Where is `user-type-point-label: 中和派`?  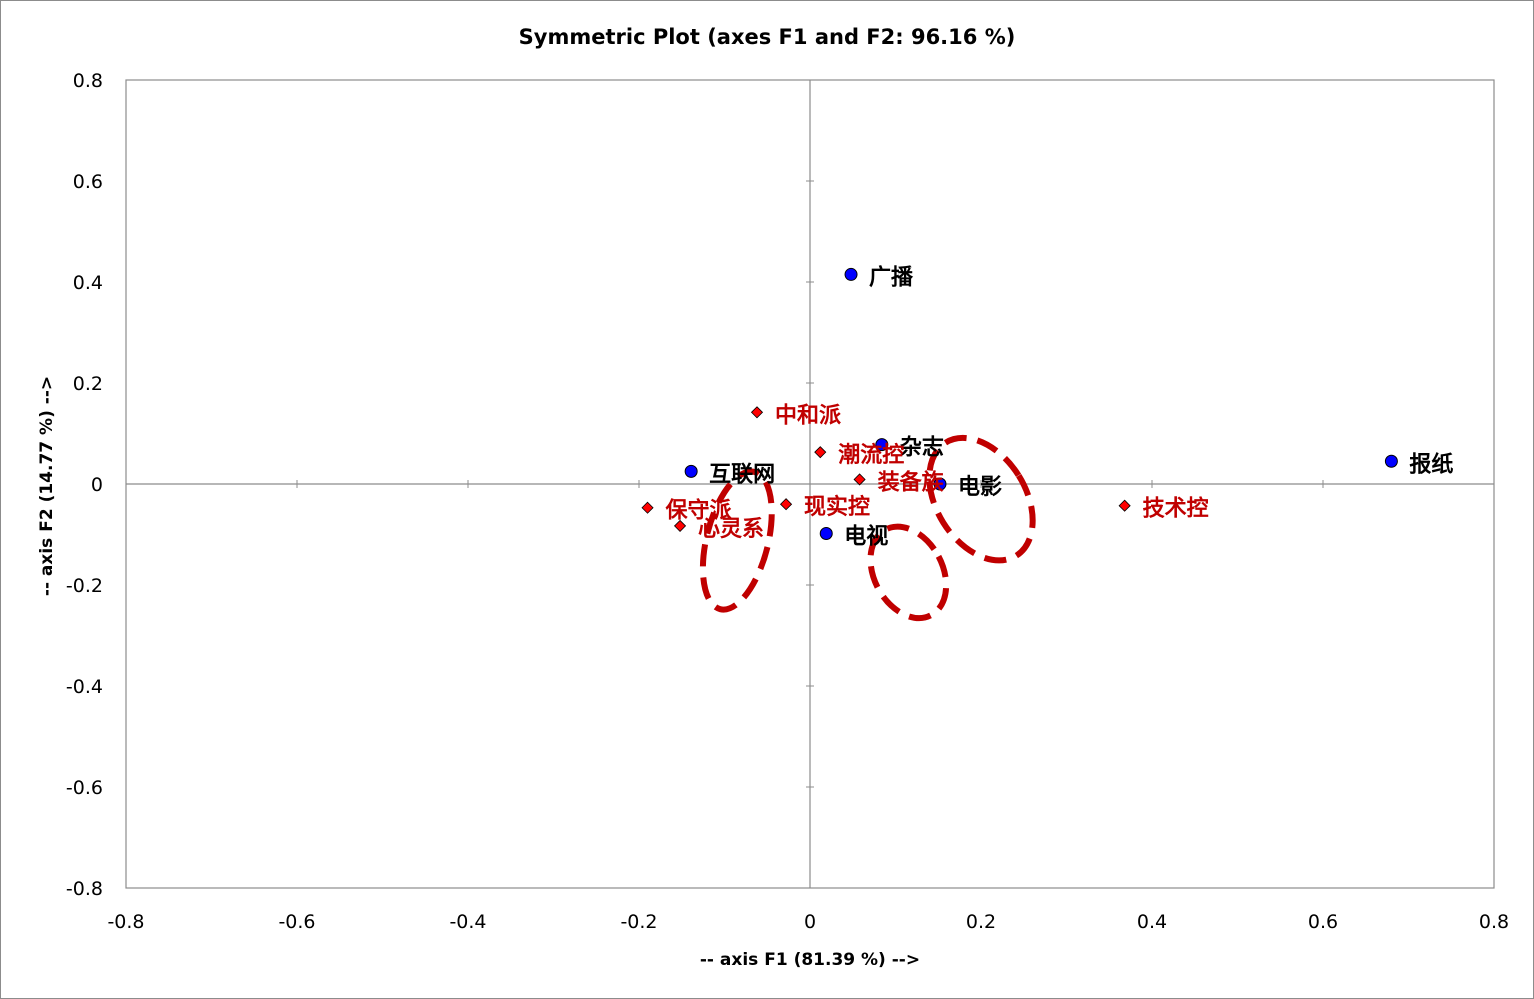 user-type-point-label: 中和派 is located at coordinates (808, 415).